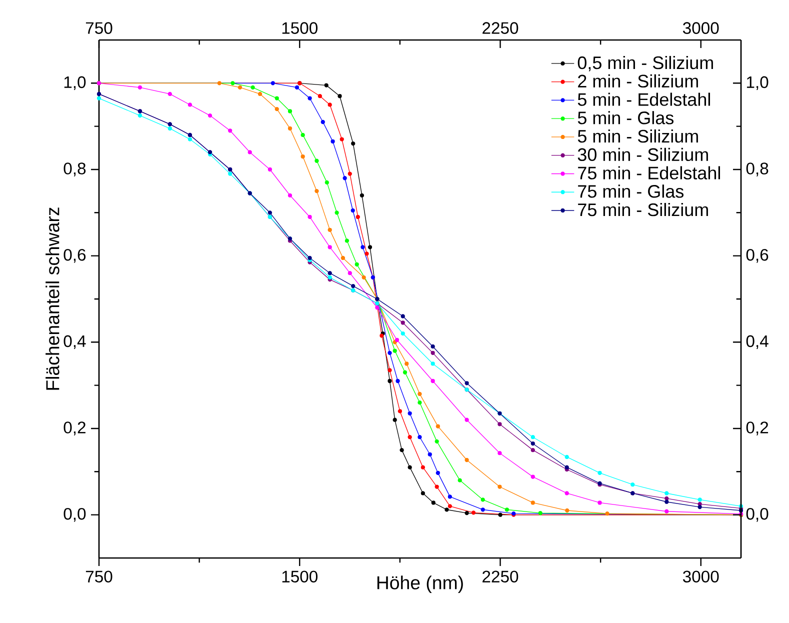 The width and height of the screenshot is (789, 623). Describe the element at coordinates (643, 155) in the screenshot. I see `legend-label: 30 min - Silizium` at that location.